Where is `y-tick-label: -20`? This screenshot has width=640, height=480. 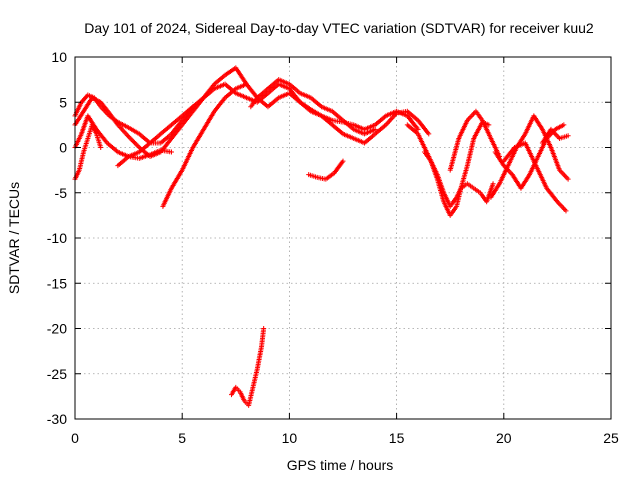 y-tick-label: -20 is located at coordinates (57, 329).